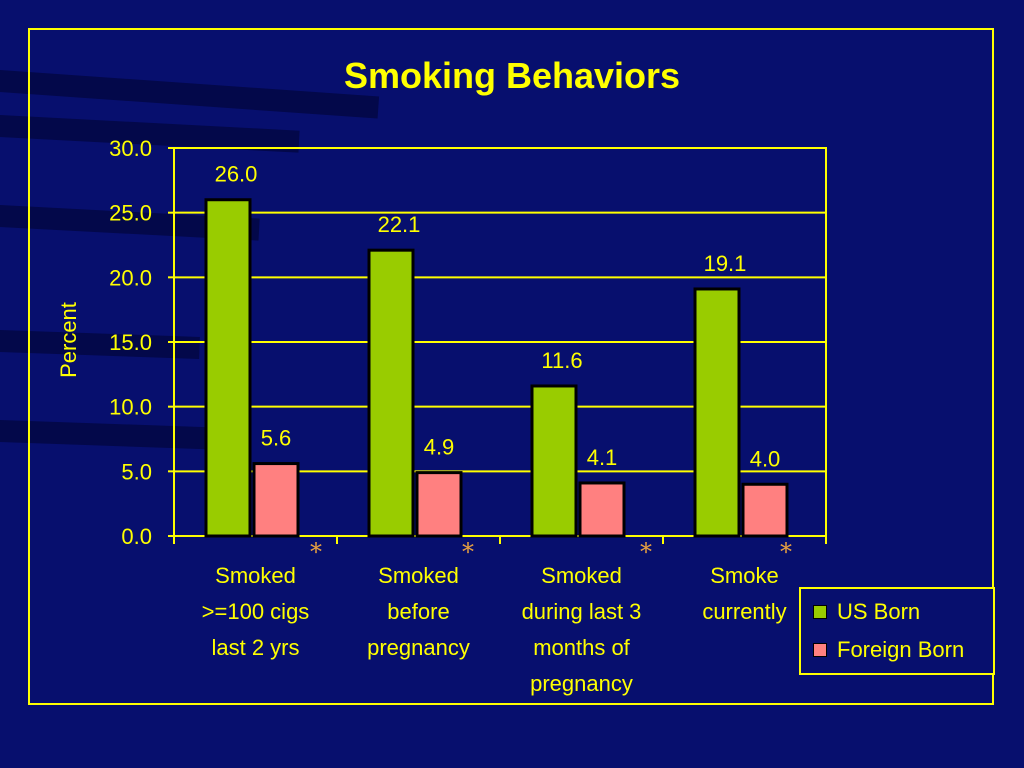 The width and height of the screenshot is (1024, 768). What do you see at coordinates (582, 630) in the screenshot?
I see `x-category-label: Smoked during last 3 months of pregnancy` at bounding box center [582, 630].